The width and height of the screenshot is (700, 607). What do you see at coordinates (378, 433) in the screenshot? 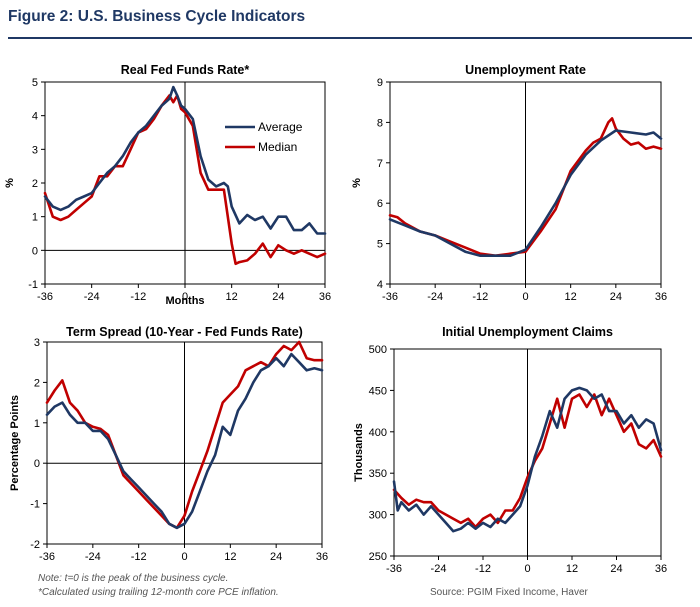
I see `y-tick-label: 400` at bounding box center [378, 433].